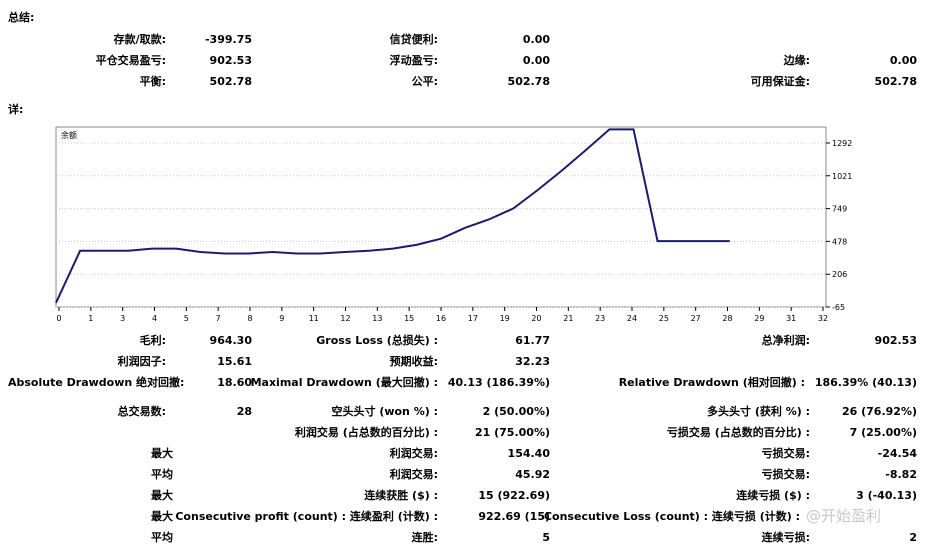  Describe the element at coordinates (785, 474) in the screenshot. I see `average-loss-label: 亏损交易:` at that location.